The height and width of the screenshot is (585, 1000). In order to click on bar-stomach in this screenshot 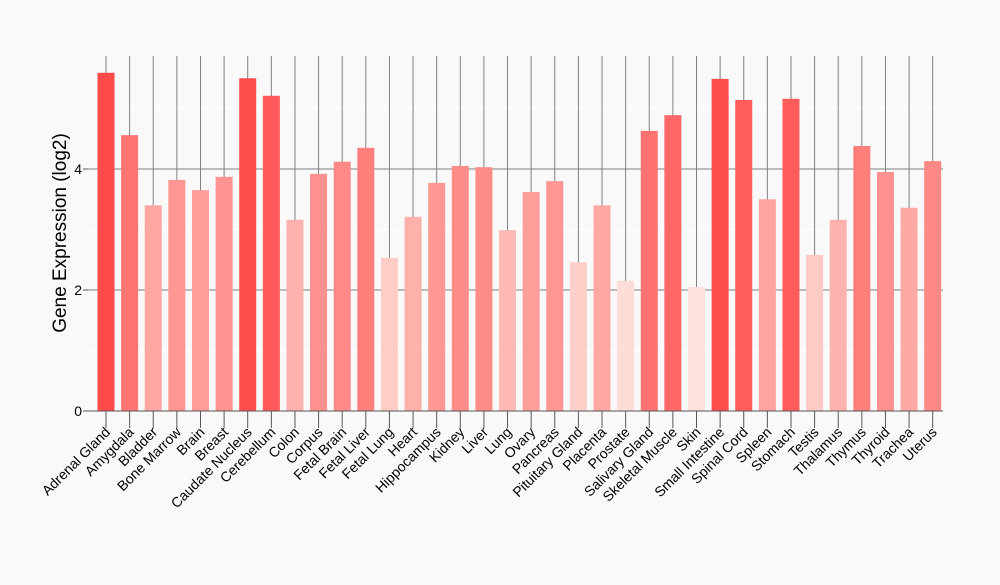, I will do `click(791, 254)`.